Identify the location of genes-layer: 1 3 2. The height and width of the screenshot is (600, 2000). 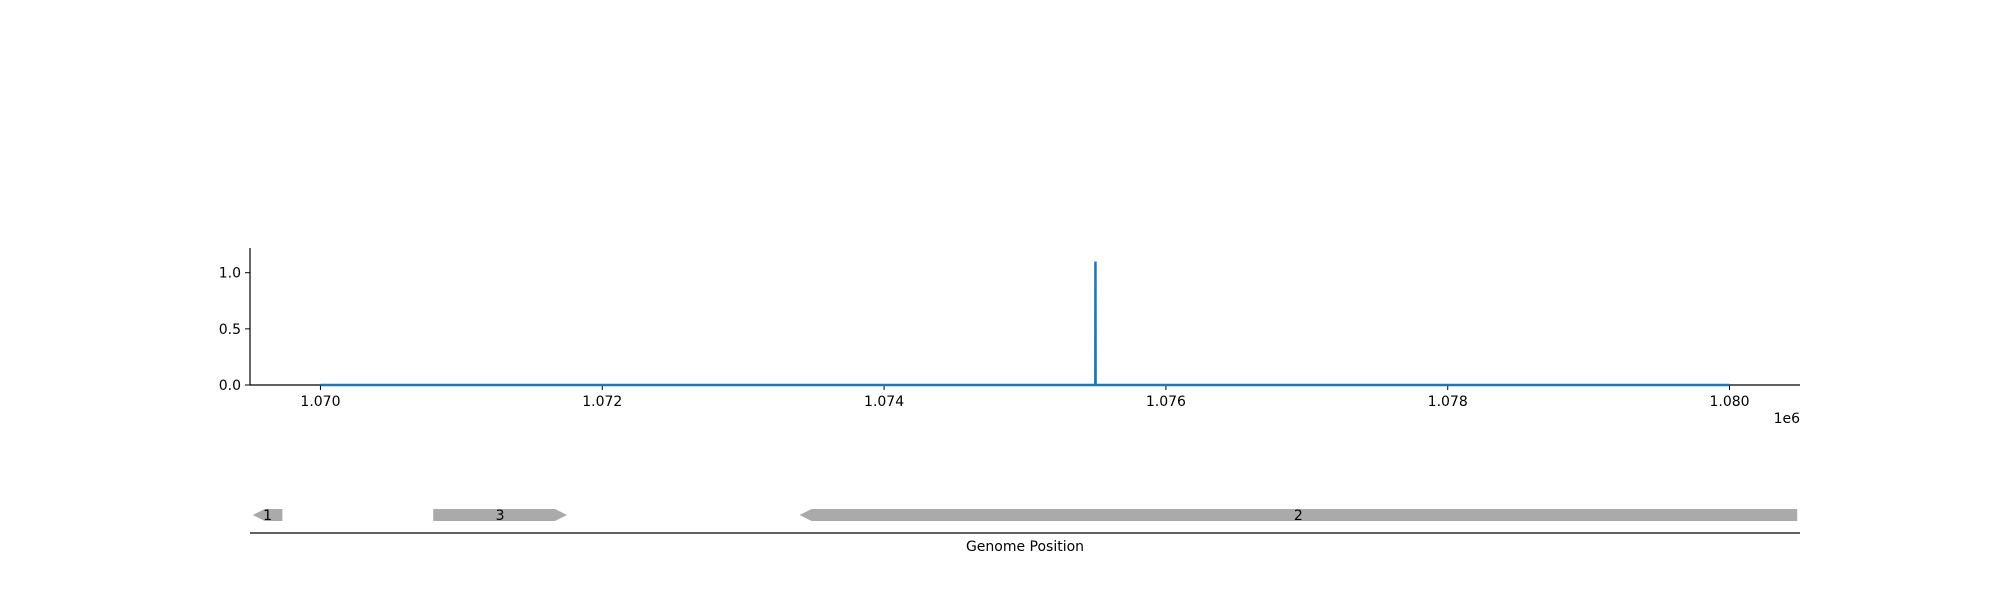
(1025, 516).